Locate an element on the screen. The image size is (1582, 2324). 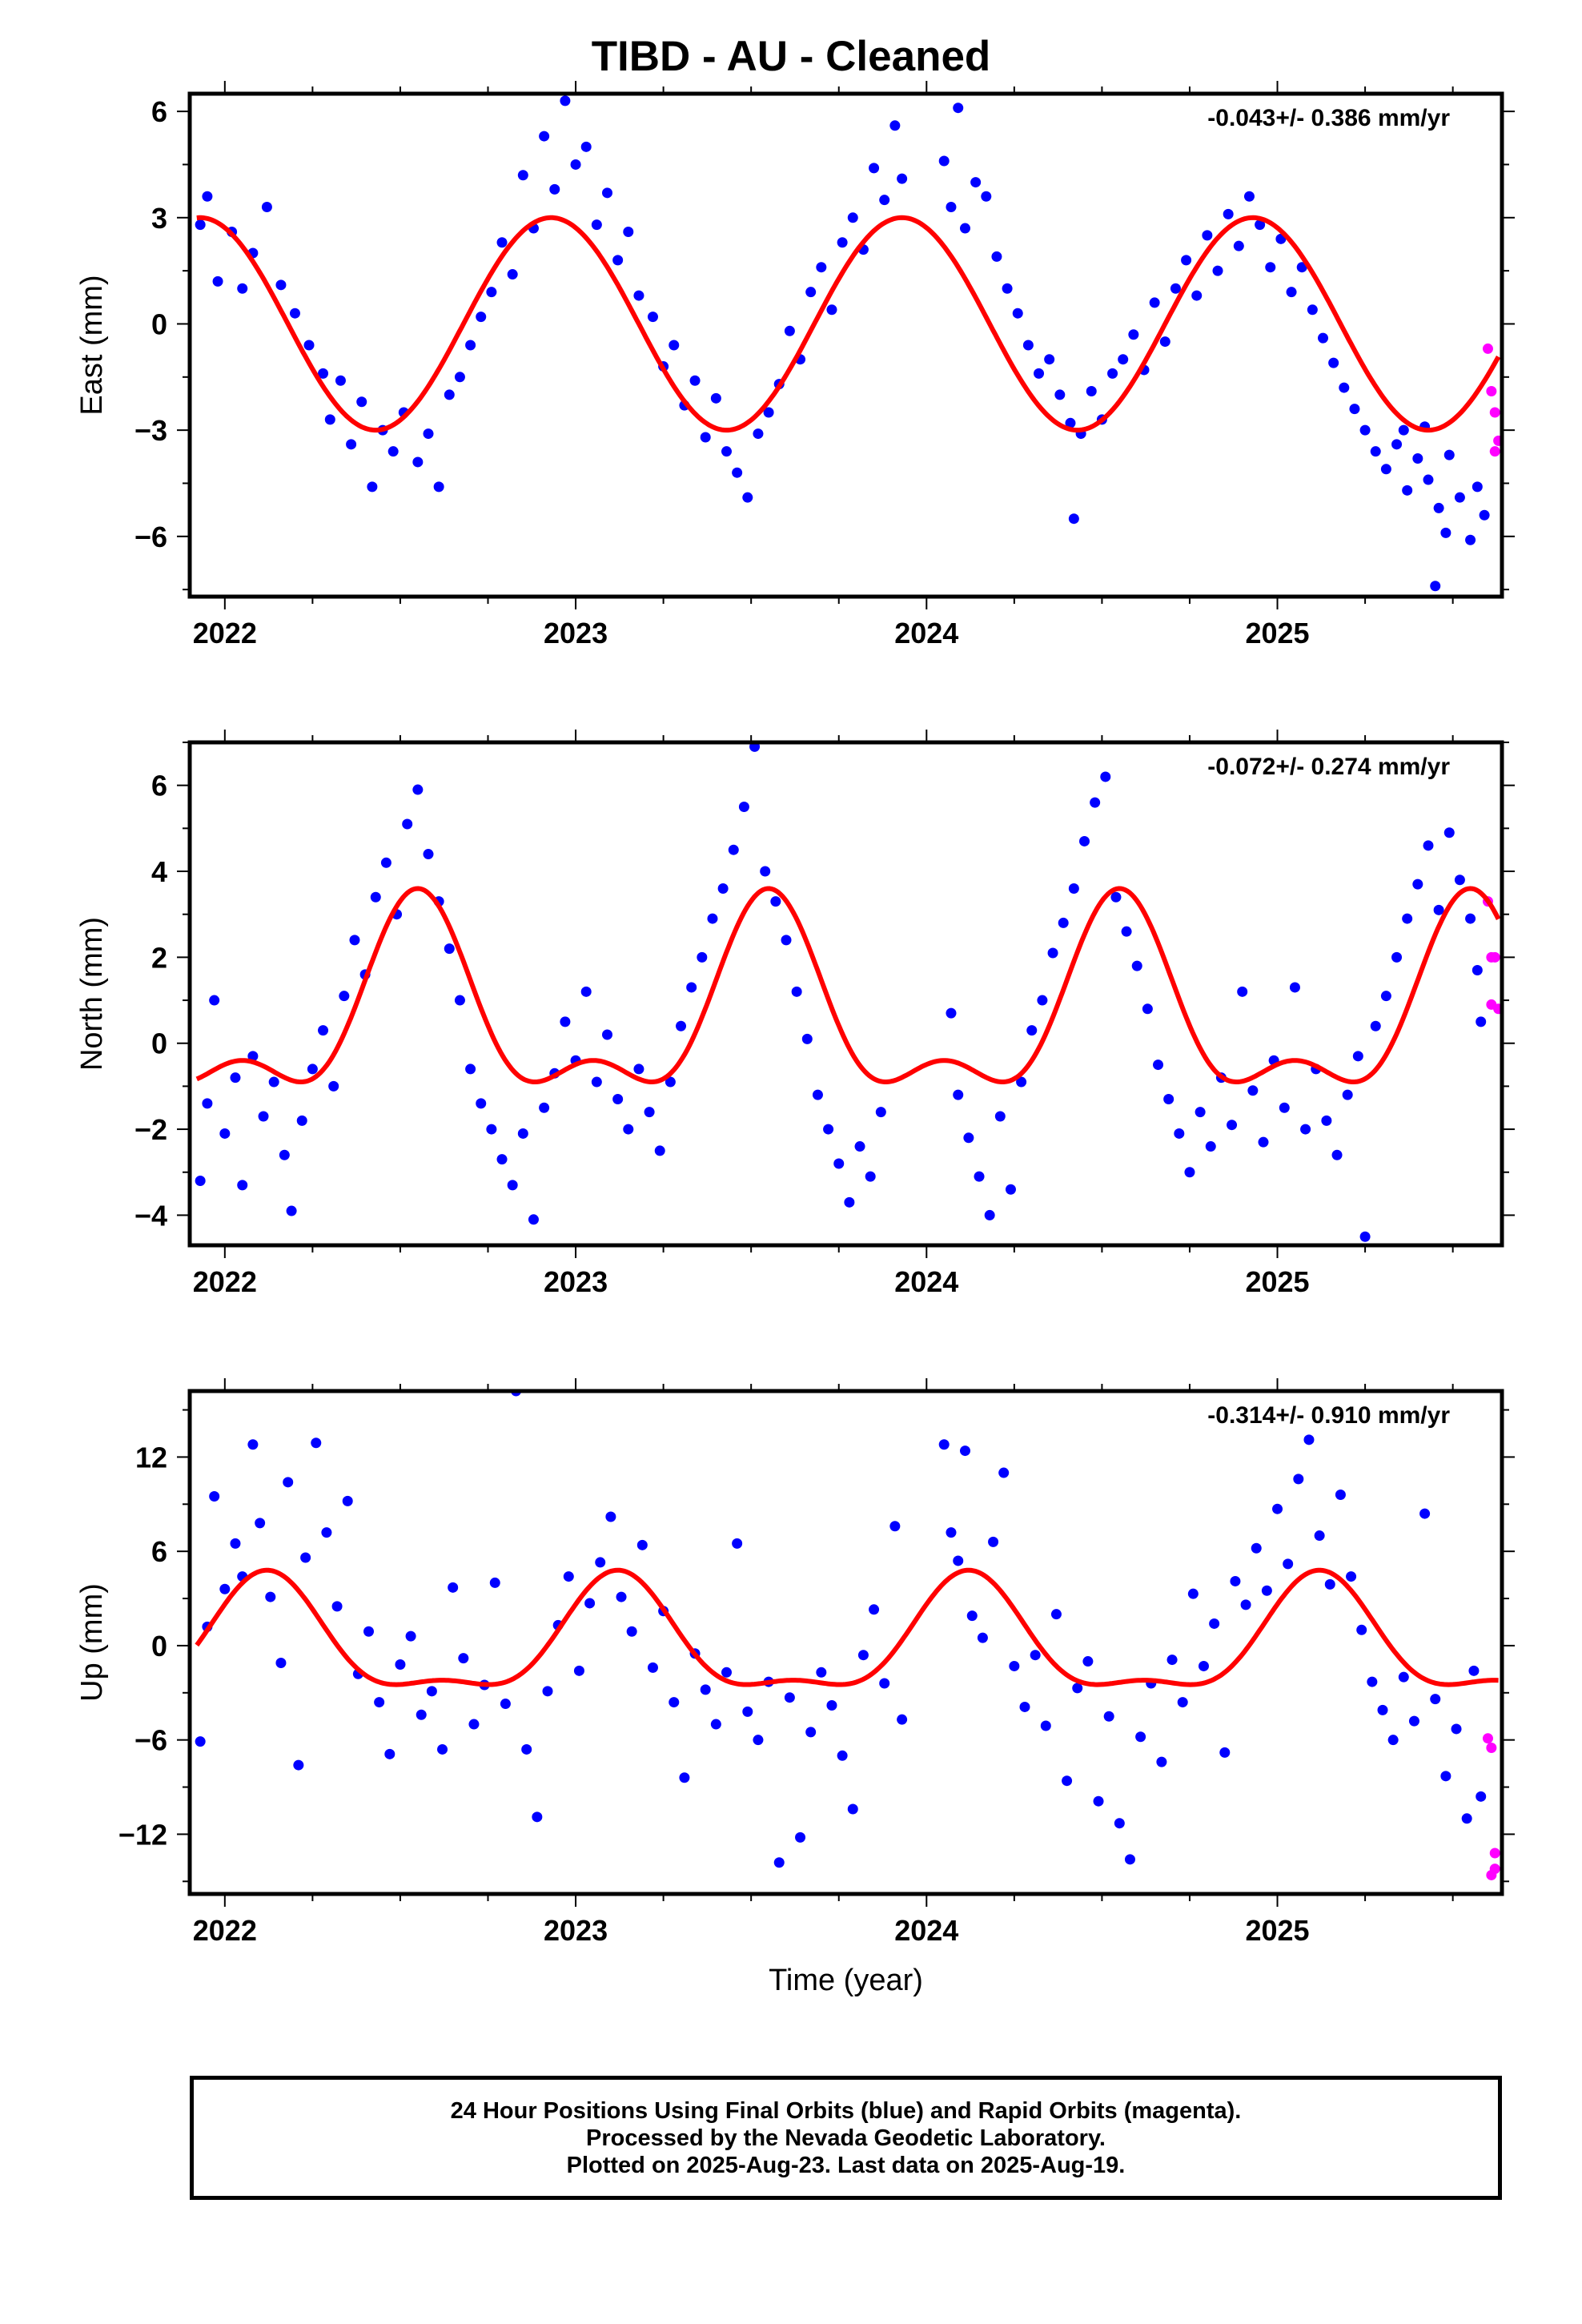
model-fit-line is located at coordinates (848, 986).